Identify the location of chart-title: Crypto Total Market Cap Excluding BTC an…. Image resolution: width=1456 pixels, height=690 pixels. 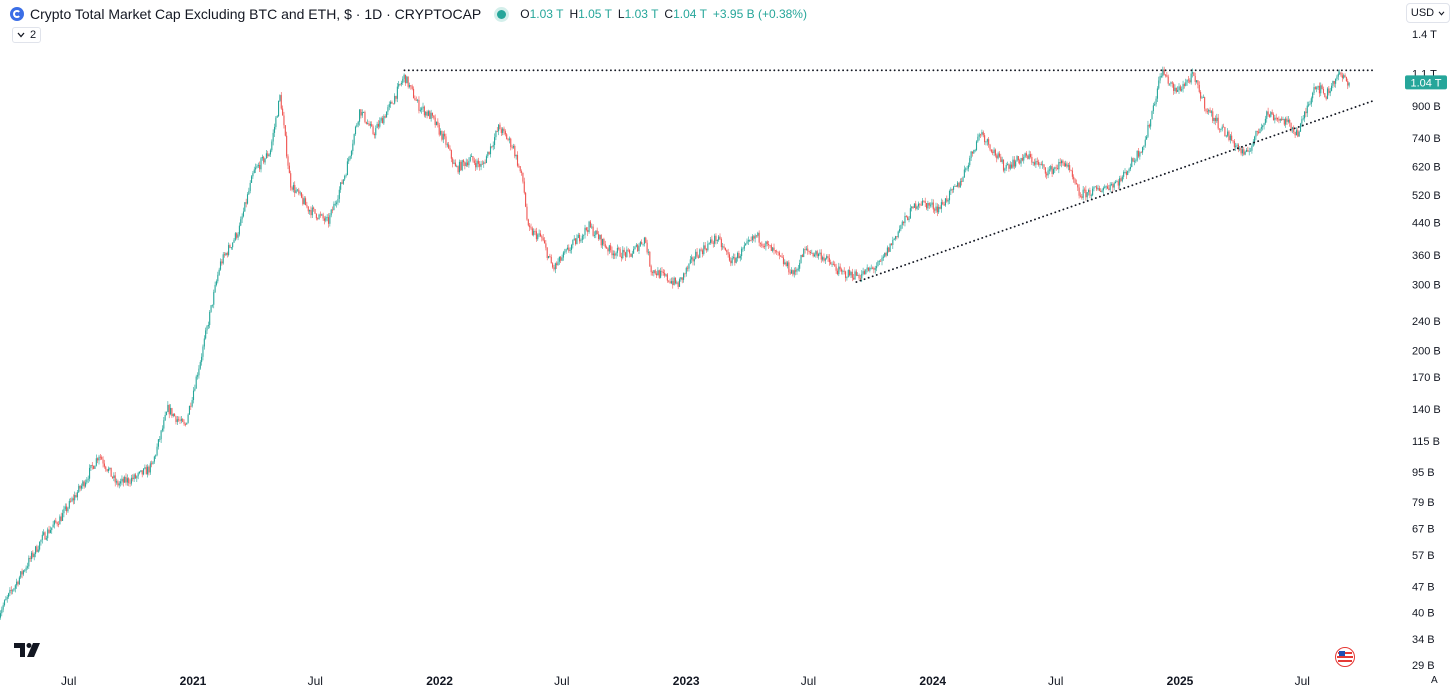
(256, 14).